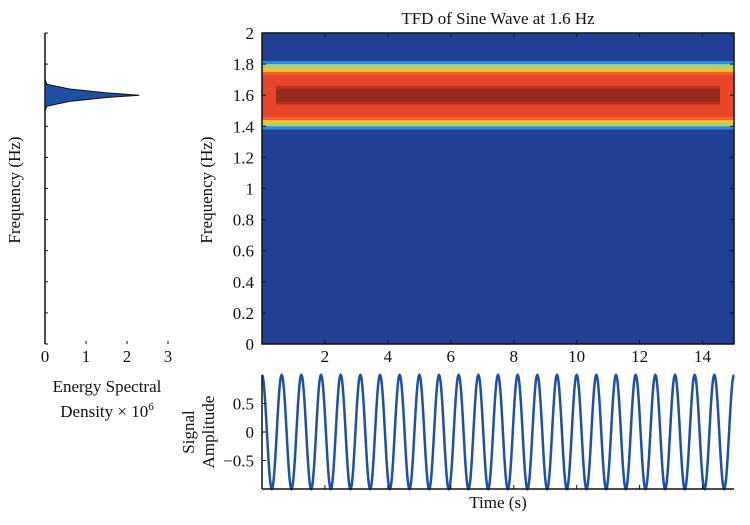  What do you see at coordinates (243, 404) in the screenshot?
I see `signal-ytick-label: 0.5` at bounding box center [243, 404].